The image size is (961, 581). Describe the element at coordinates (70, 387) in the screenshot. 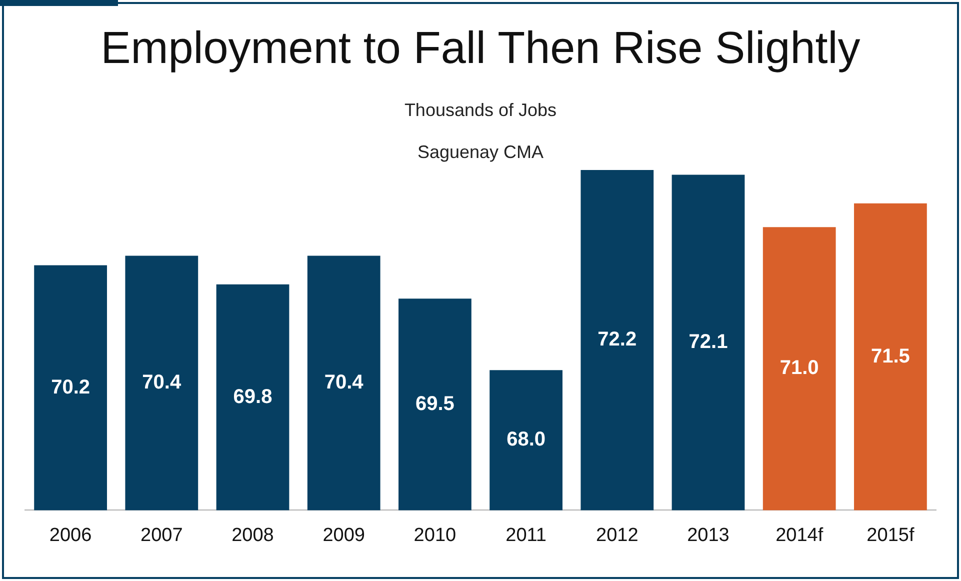

I see `data-label: 70.2` at that location.